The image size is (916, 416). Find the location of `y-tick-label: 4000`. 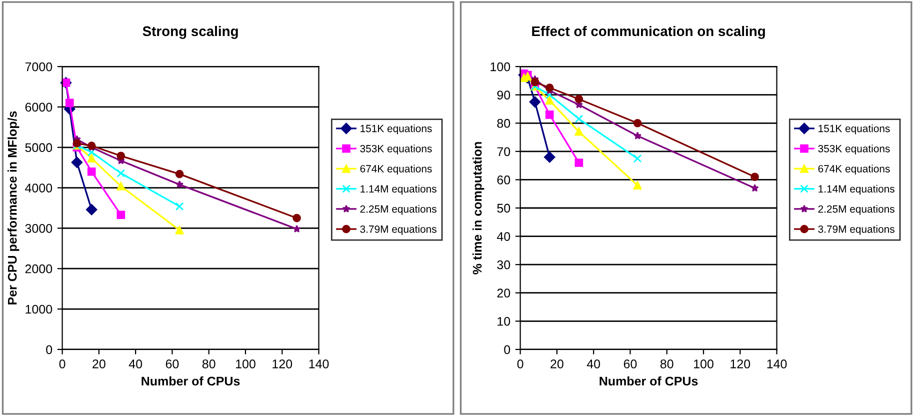

y-tick-label: 4000 is located at coordinates (38, 188).